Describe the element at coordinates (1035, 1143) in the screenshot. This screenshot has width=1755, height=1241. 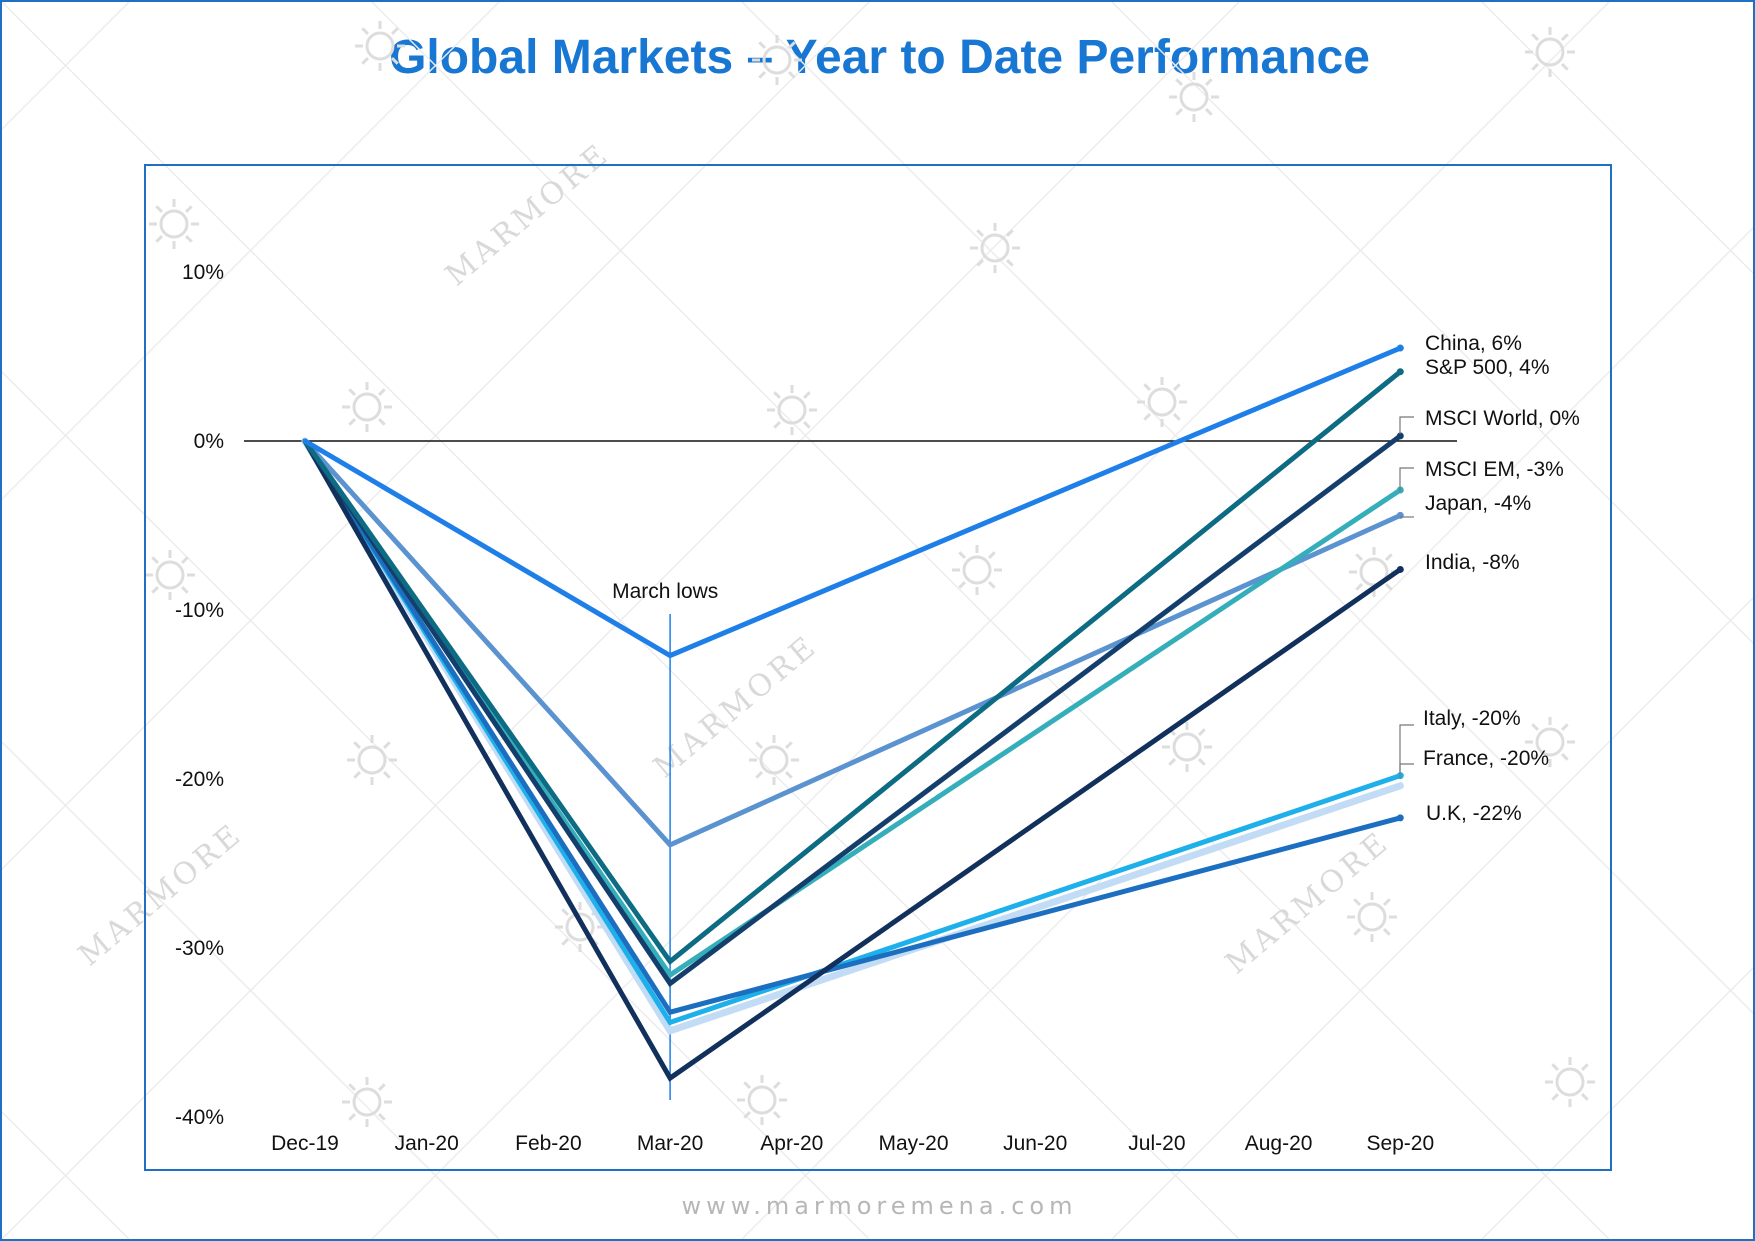
I see `x-tick-label: Jun-20` at that location.